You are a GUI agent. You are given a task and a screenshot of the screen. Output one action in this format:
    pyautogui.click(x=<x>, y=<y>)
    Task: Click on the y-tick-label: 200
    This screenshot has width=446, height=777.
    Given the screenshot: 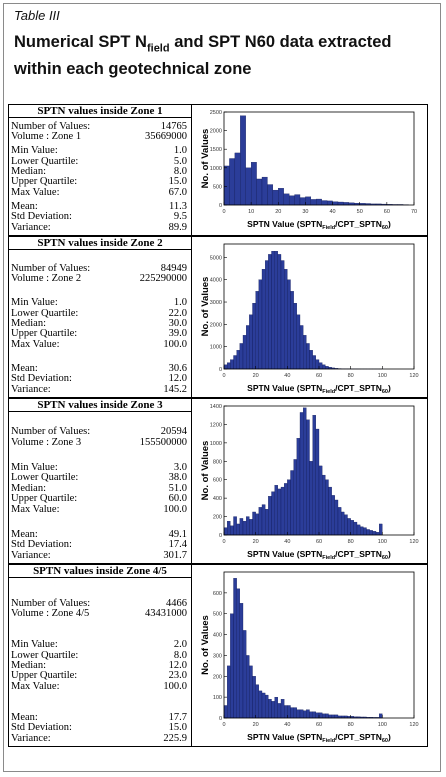 What is the action you would take?
    pyautogui.click(x=217, y=677)
    